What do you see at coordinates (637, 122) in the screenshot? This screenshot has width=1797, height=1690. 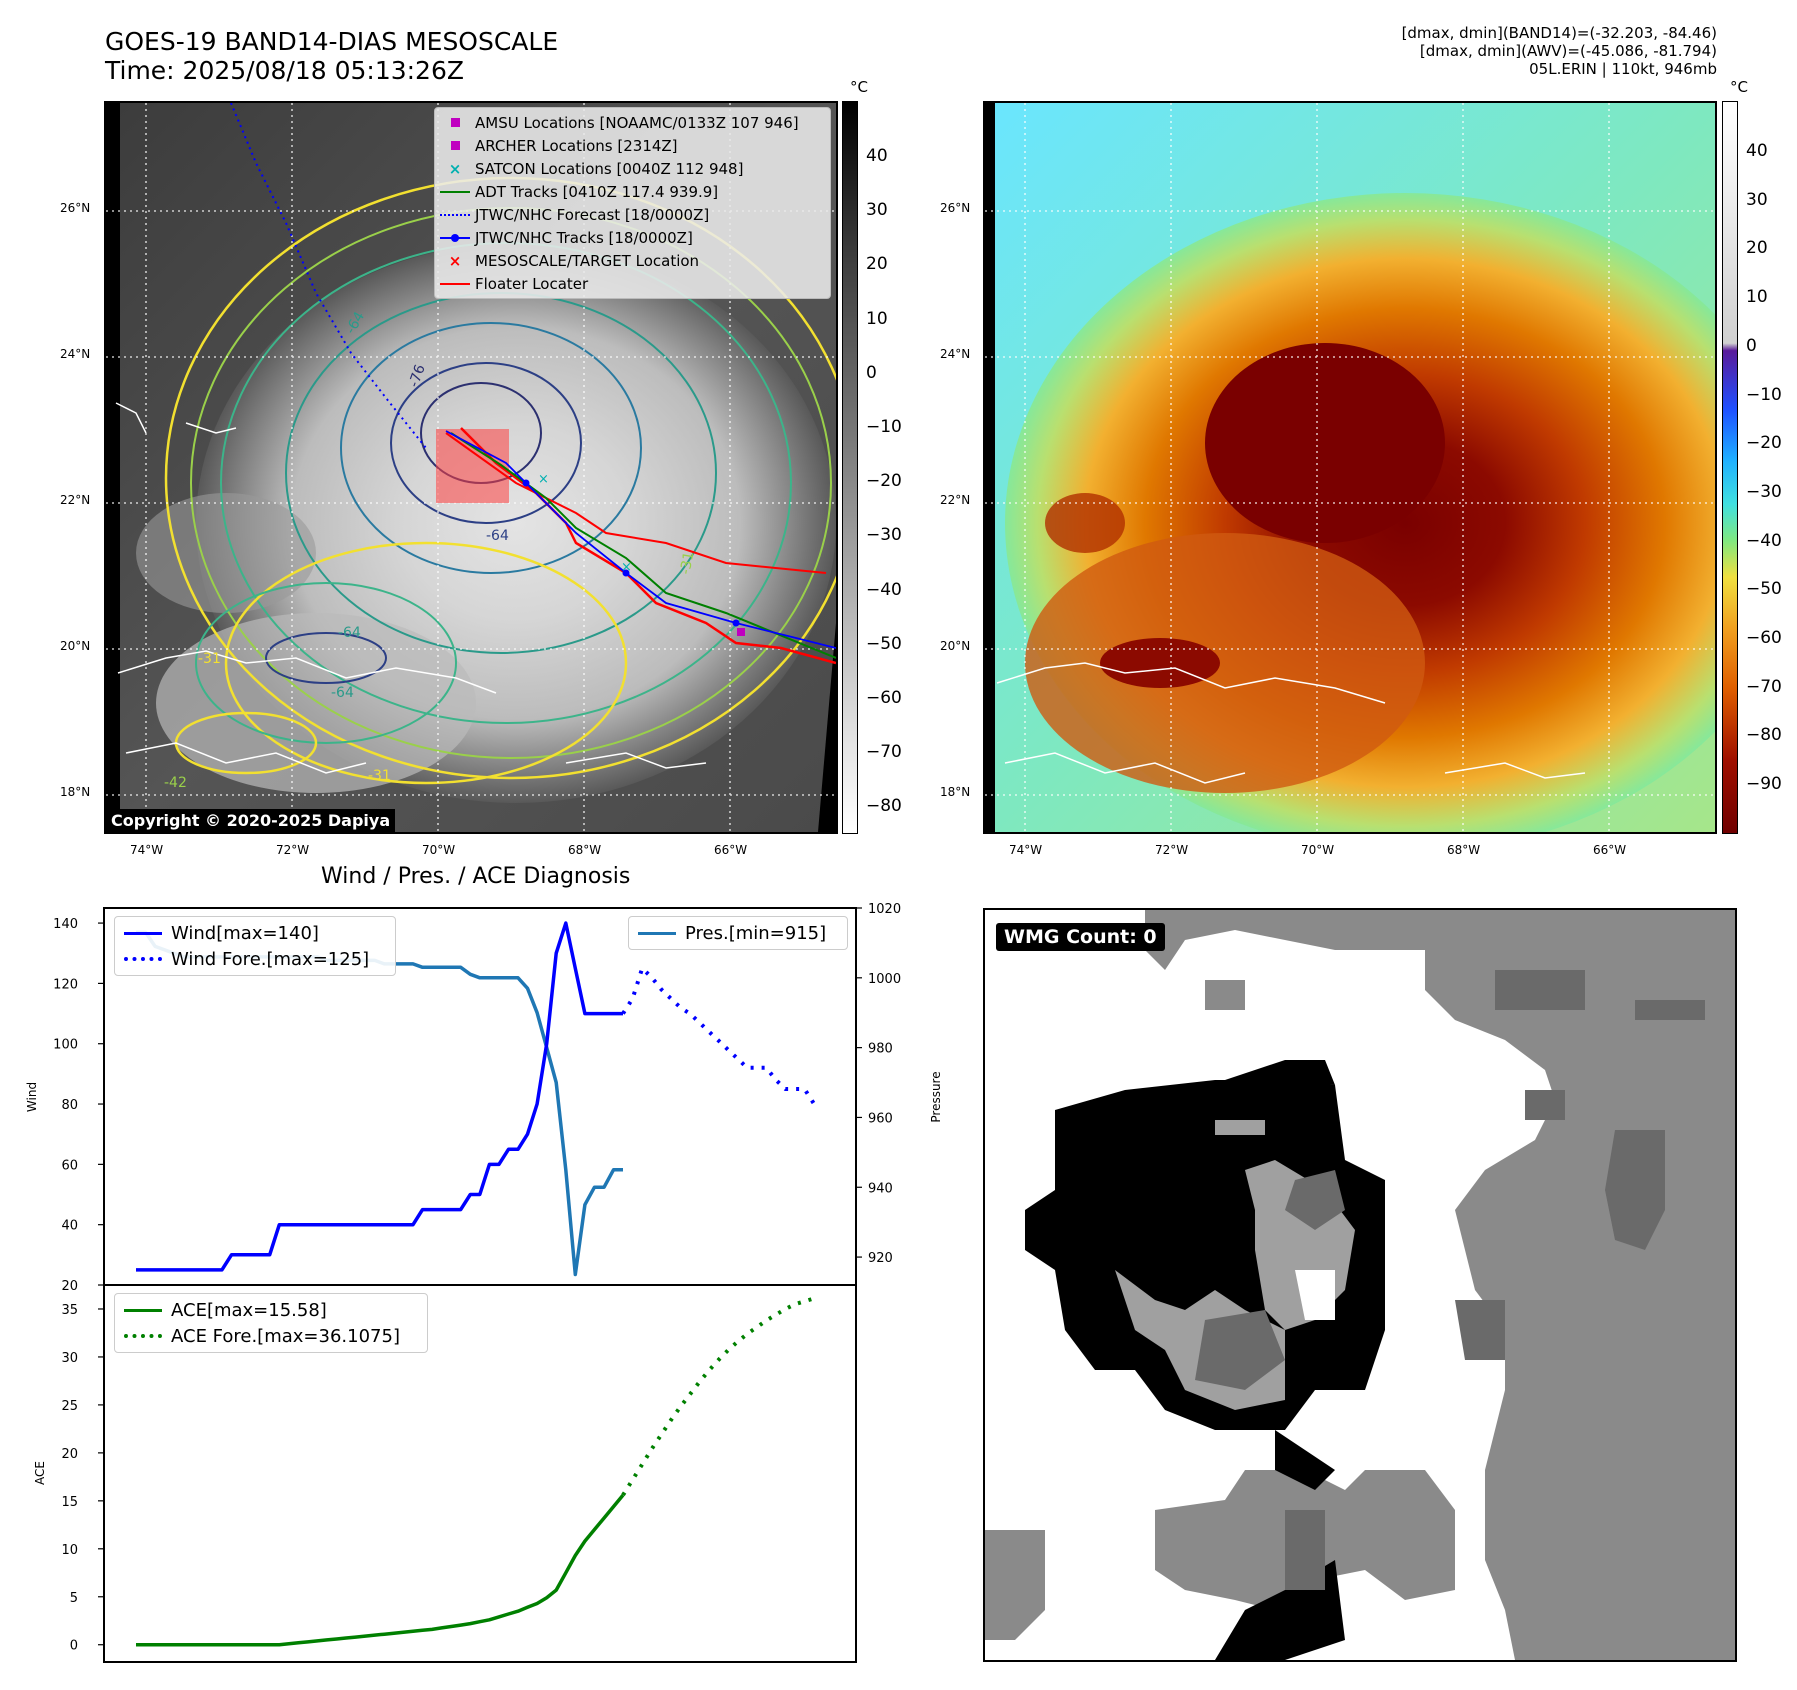 I see `legend-label: AMSU Locations [NOAAMC/0133Z 107 946]` at bounding box center [637, 122].